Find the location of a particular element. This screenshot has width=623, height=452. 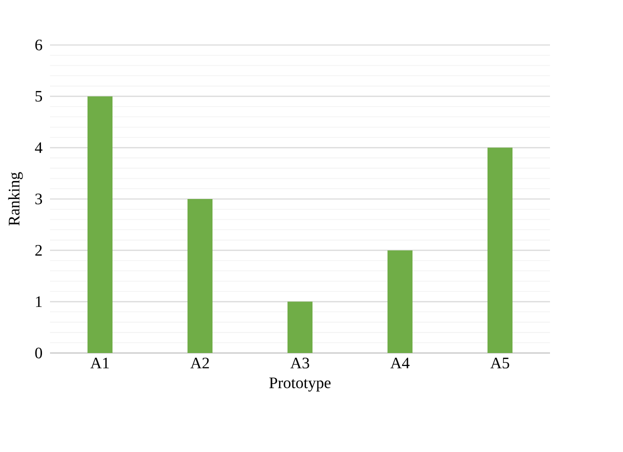

y-tick-label: 3 is located at coordinates (38, 199).